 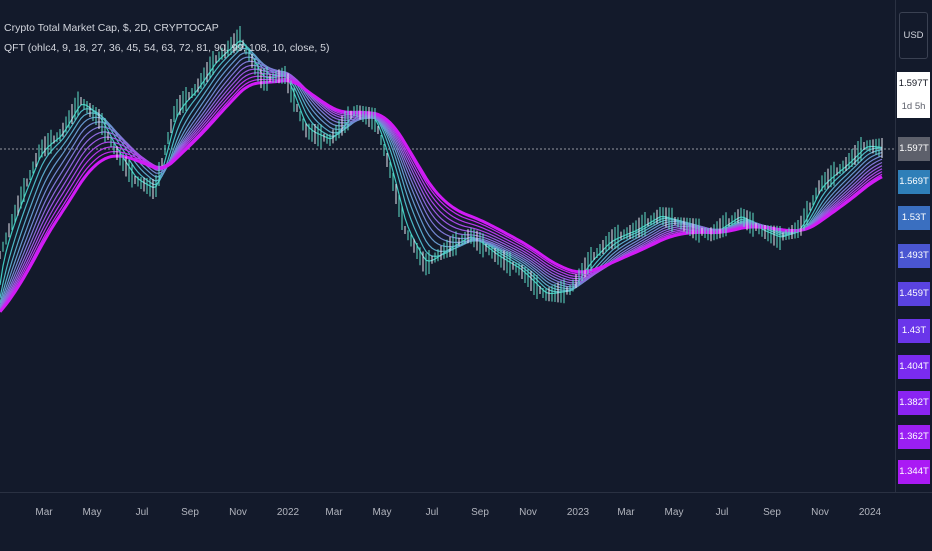 I want to click on price-tag: 1.53T, so click(x=914, y=218).